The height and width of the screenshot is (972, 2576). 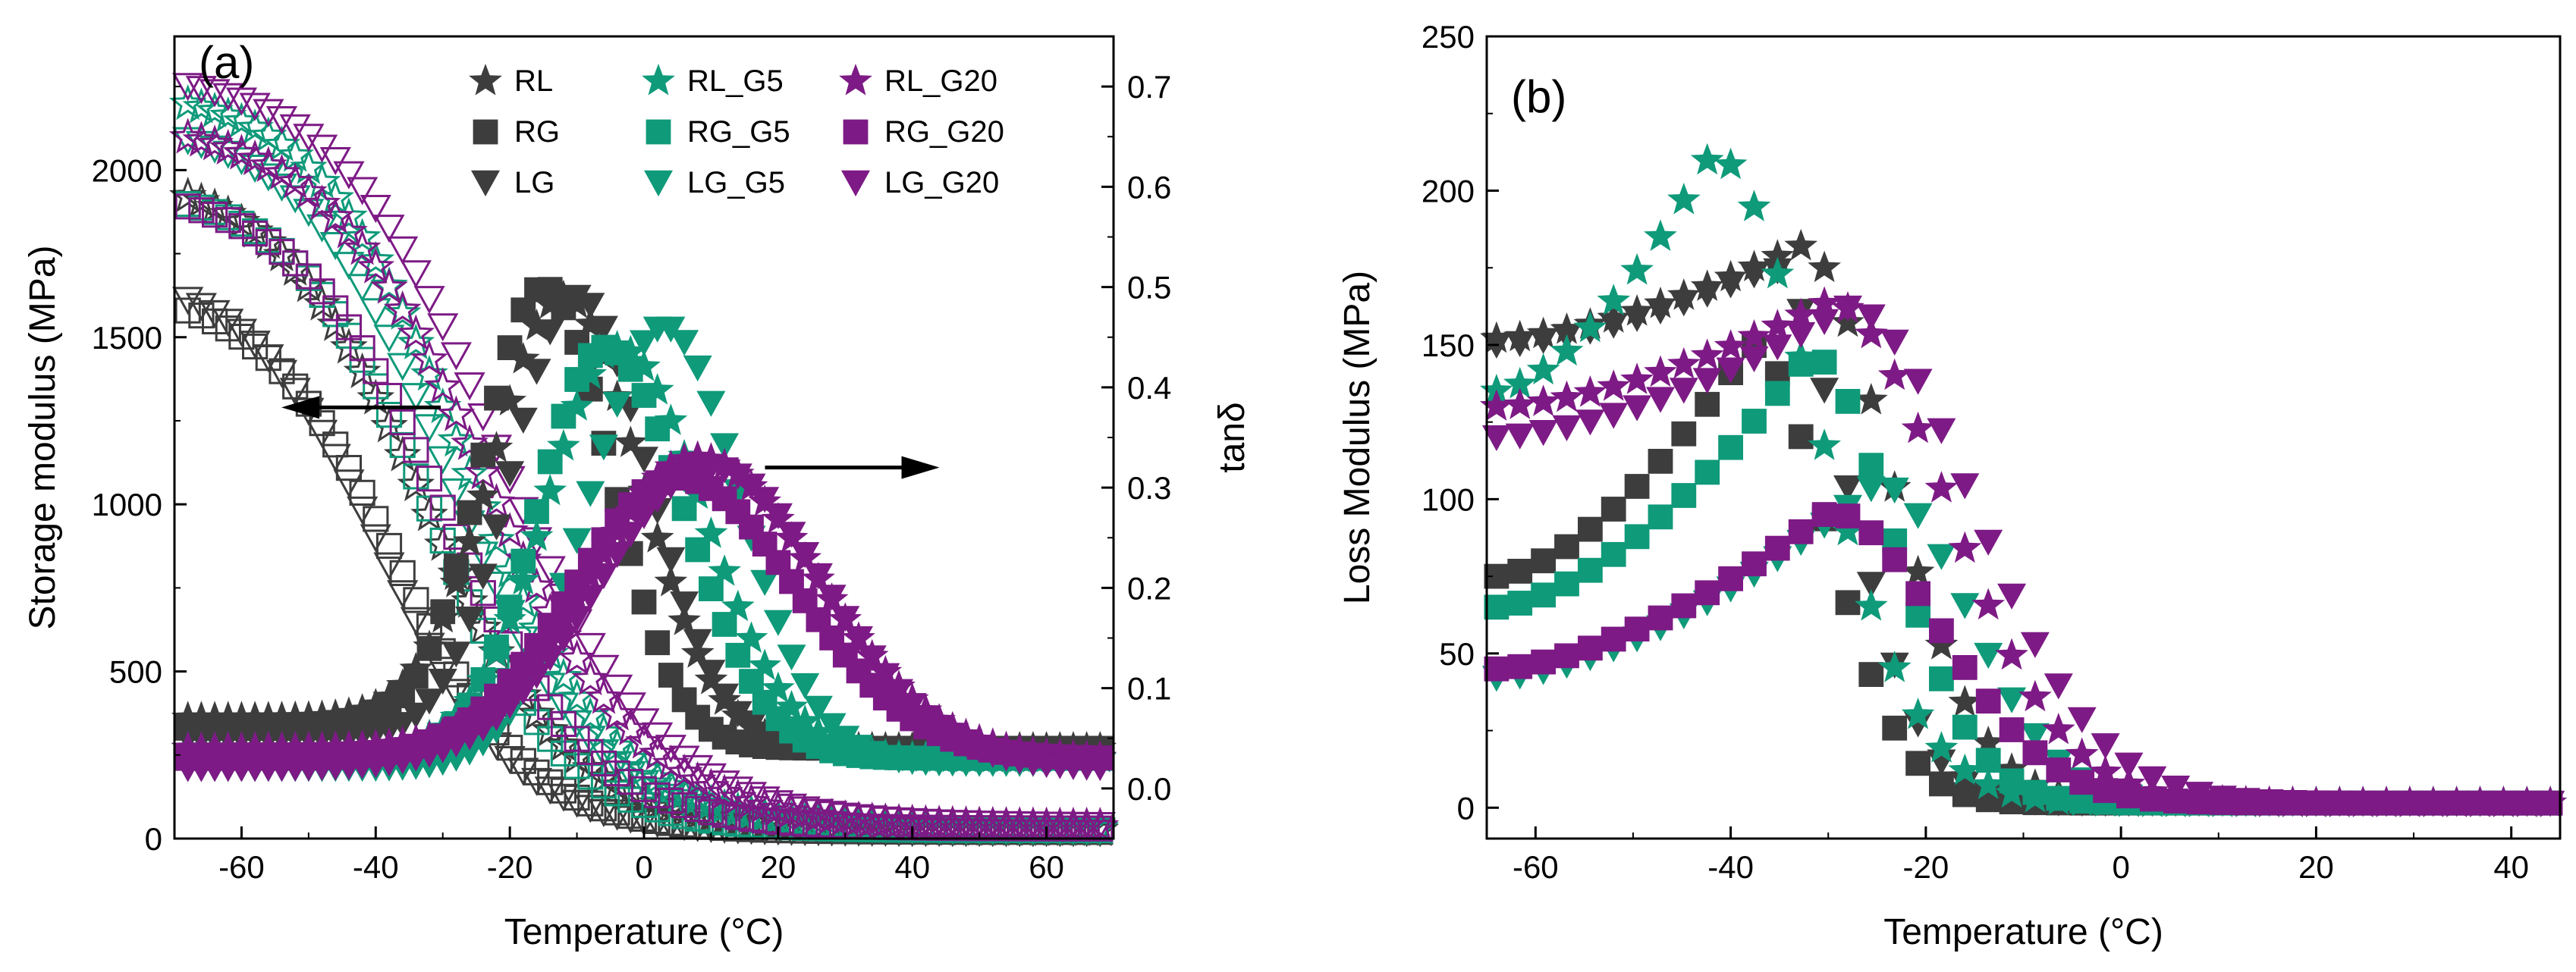 What do you see at coordinates (2316, 867) in the screenshot?
I see `panel-b-x-tick-label: 20` at bounding box center [2316, 867].